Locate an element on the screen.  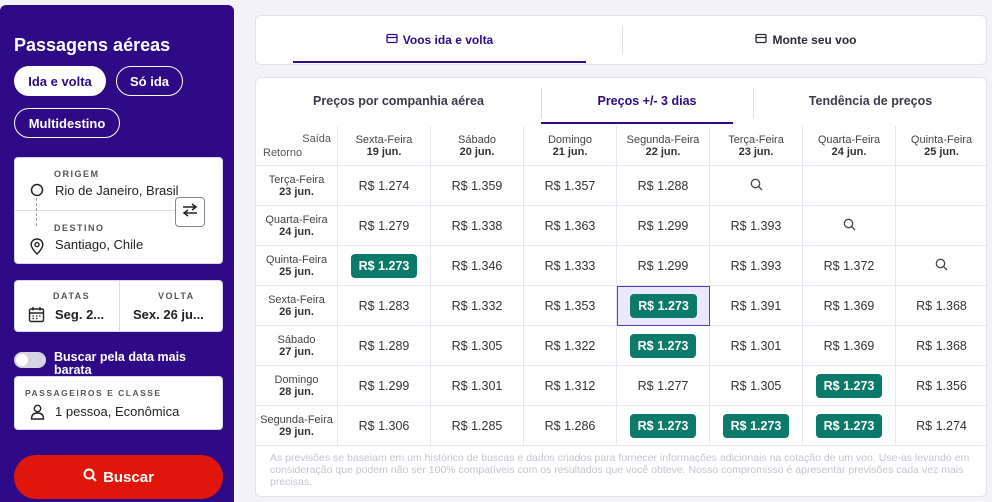
swap-icon is located at coordinates (190, 212).